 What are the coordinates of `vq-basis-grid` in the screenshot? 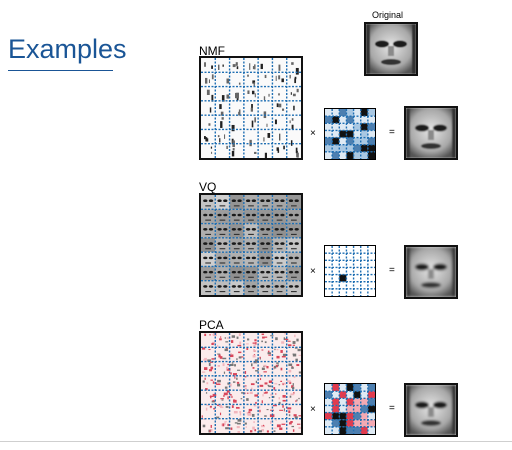 It's located at (251, 245).